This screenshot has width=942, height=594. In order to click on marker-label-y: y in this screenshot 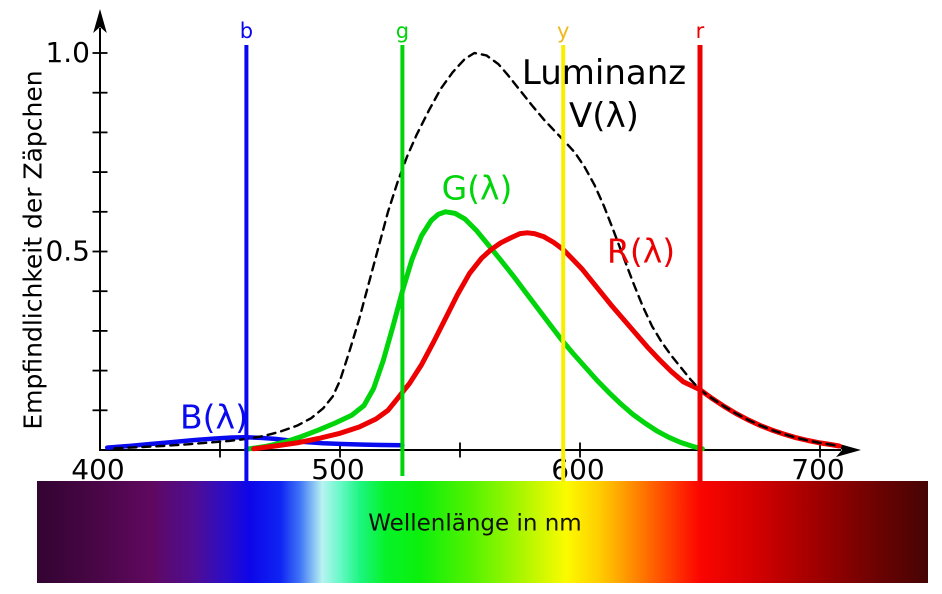, I will do `click(563, 31)`.